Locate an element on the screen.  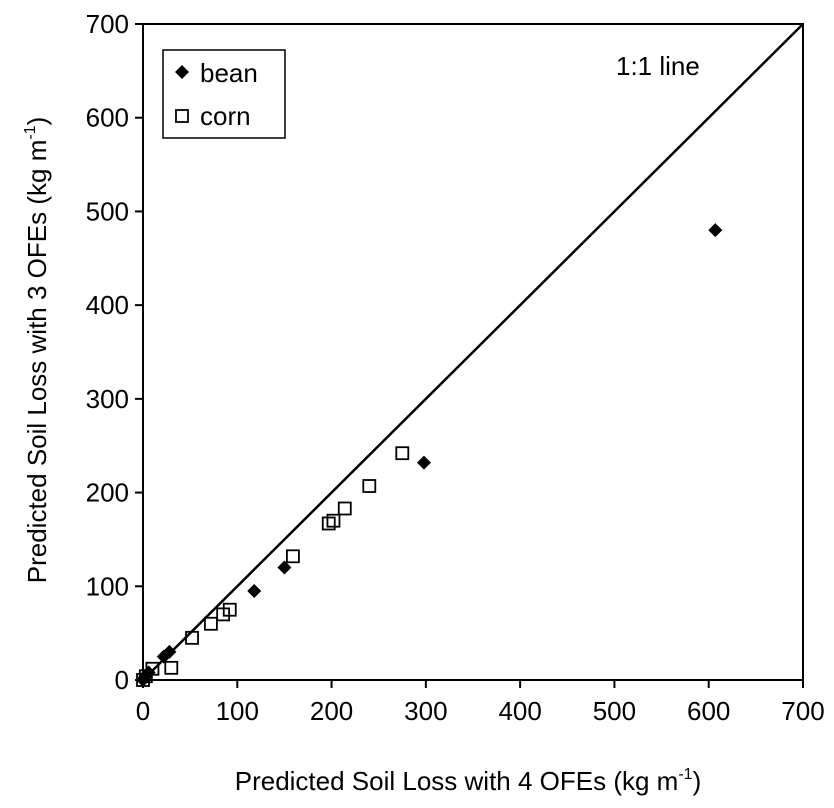
legend-bean-label: bean is located at coordinates (229, 73).